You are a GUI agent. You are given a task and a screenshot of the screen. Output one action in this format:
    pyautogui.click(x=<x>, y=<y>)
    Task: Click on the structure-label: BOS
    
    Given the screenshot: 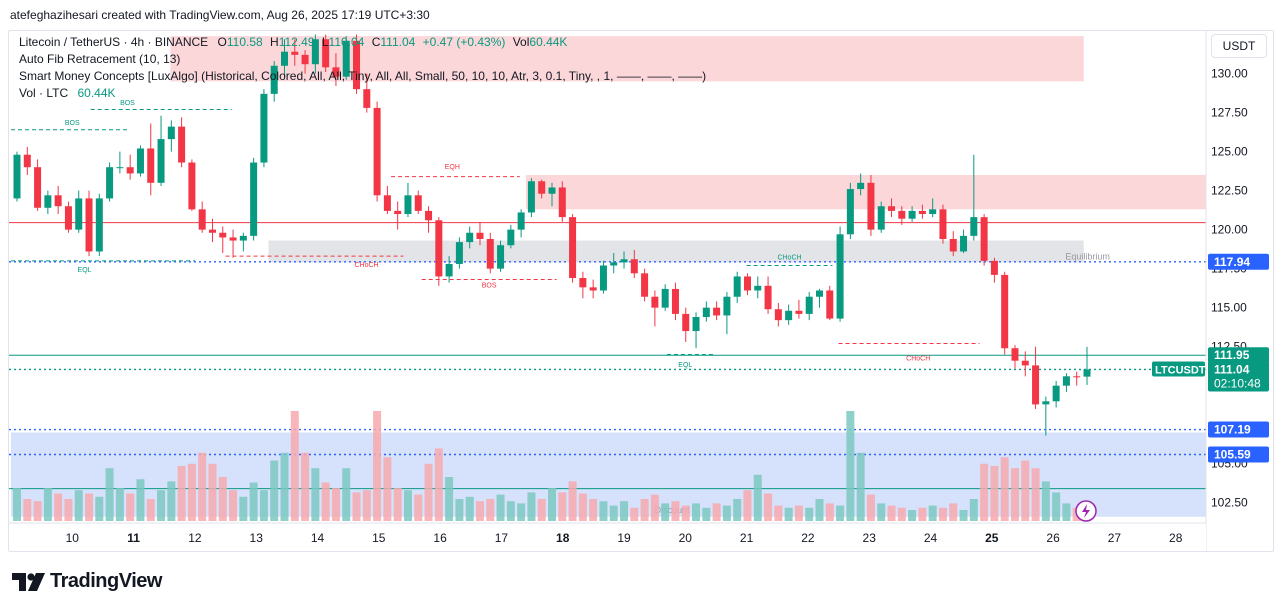 What is the action you would take?
    pyautogui.click(x=127, y=103)
    